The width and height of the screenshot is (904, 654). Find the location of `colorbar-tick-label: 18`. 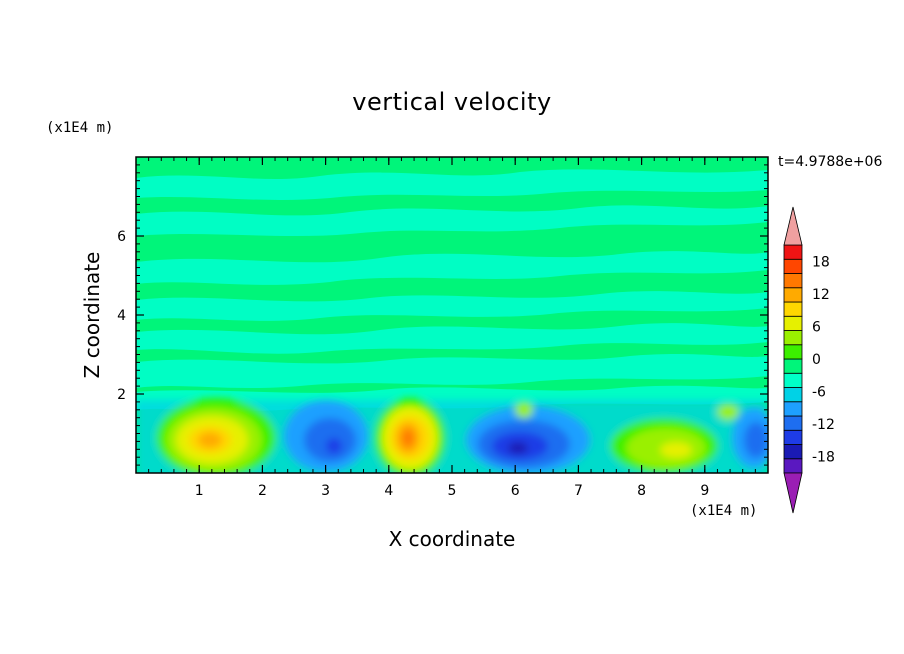

colorbar-tick-label: 18 is located at coordinates (821, 262).